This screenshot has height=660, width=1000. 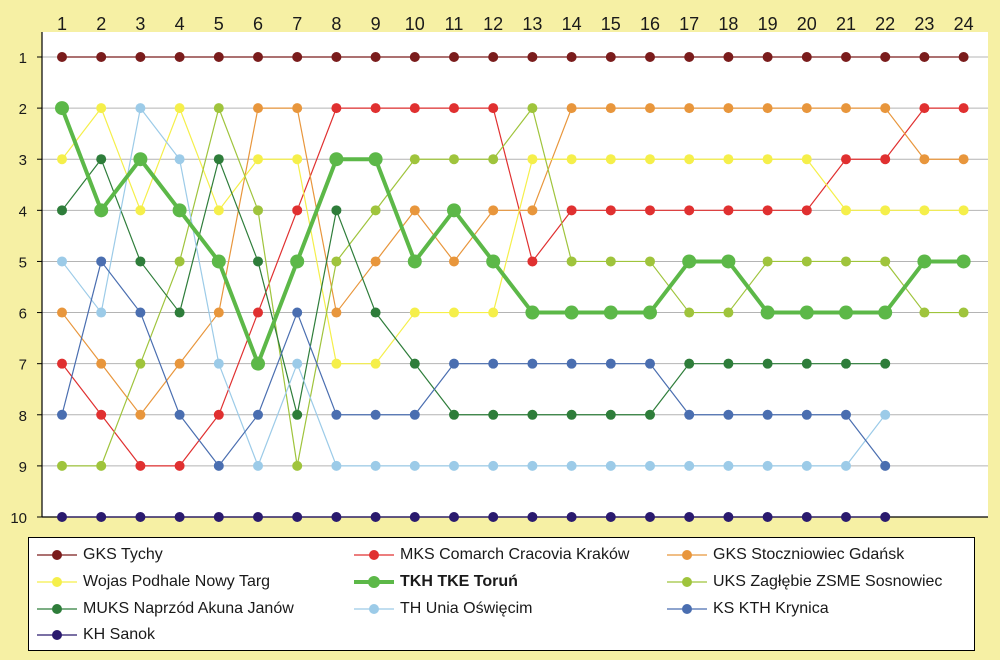 I want to click on x-tick-label: 1, so click(x=62, y=24).